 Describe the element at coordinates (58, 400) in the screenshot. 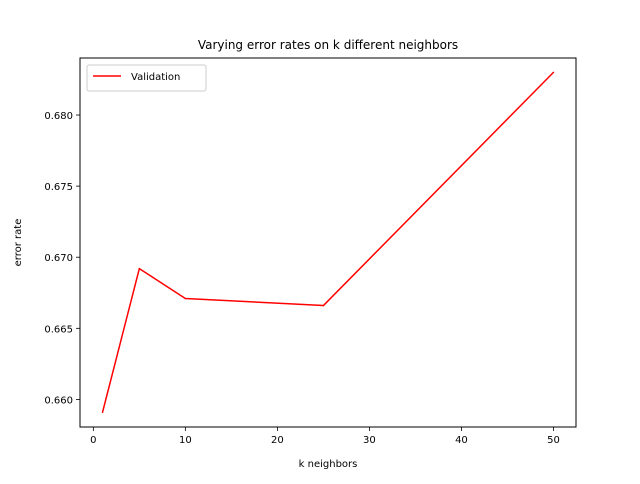

I see `y-tick-label: 0.660` at that location.